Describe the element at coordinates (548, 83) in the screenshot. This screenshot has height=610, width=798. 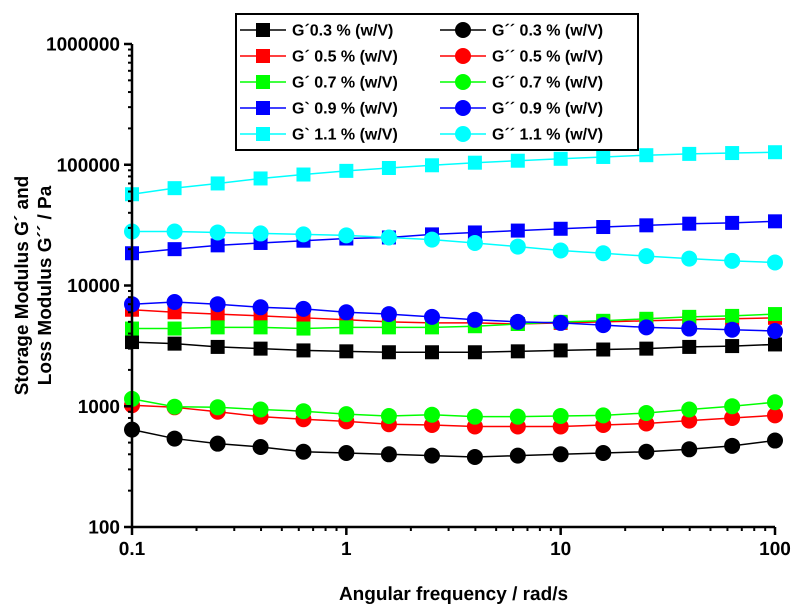
I see `legend-label: G´´ 0.7 % (w/V)` at that location.